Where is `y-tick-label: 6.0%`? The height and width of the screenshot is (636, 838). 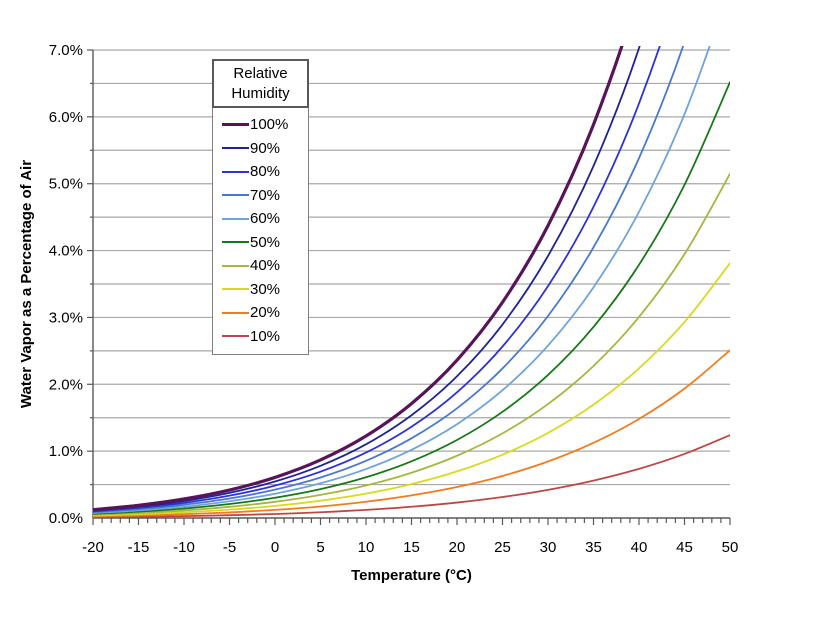
y-tick-label: 6.0% is located at coordinates (66, 117).